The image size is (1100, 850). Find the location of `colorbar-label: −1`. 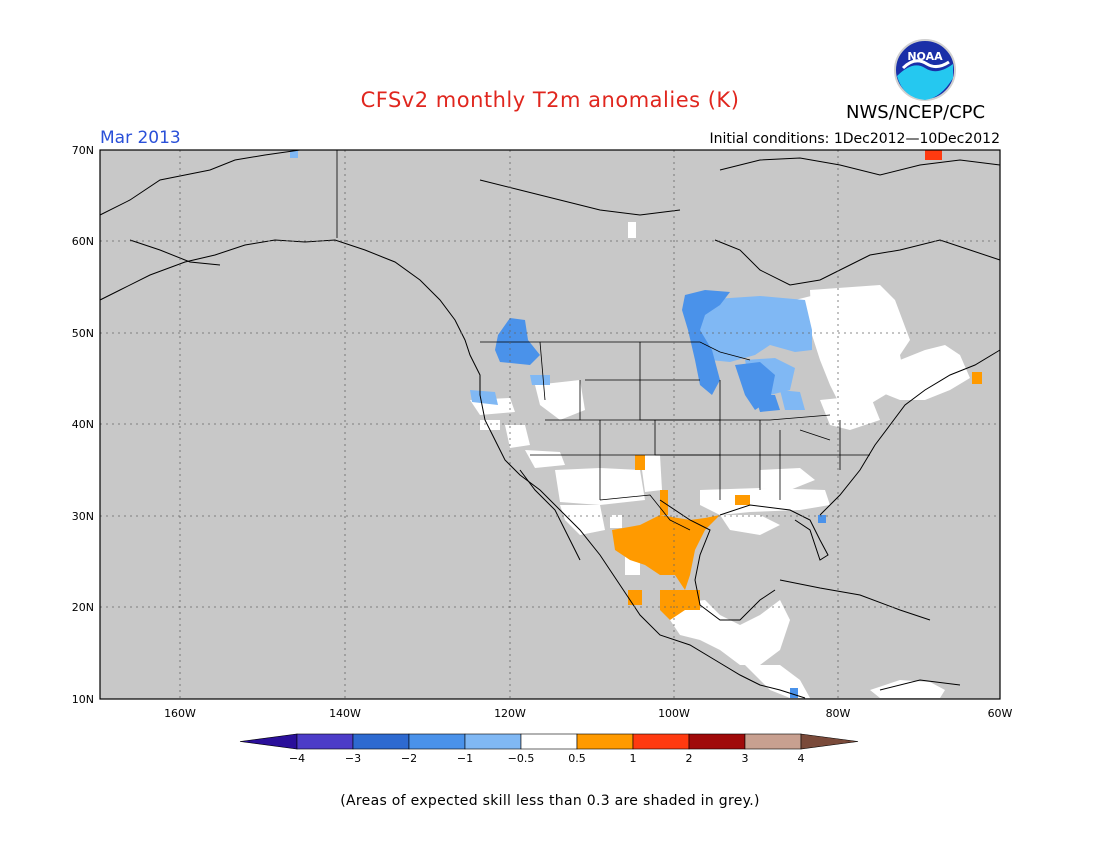

colorbar-label: −1 is located at coordinates (465, 758).